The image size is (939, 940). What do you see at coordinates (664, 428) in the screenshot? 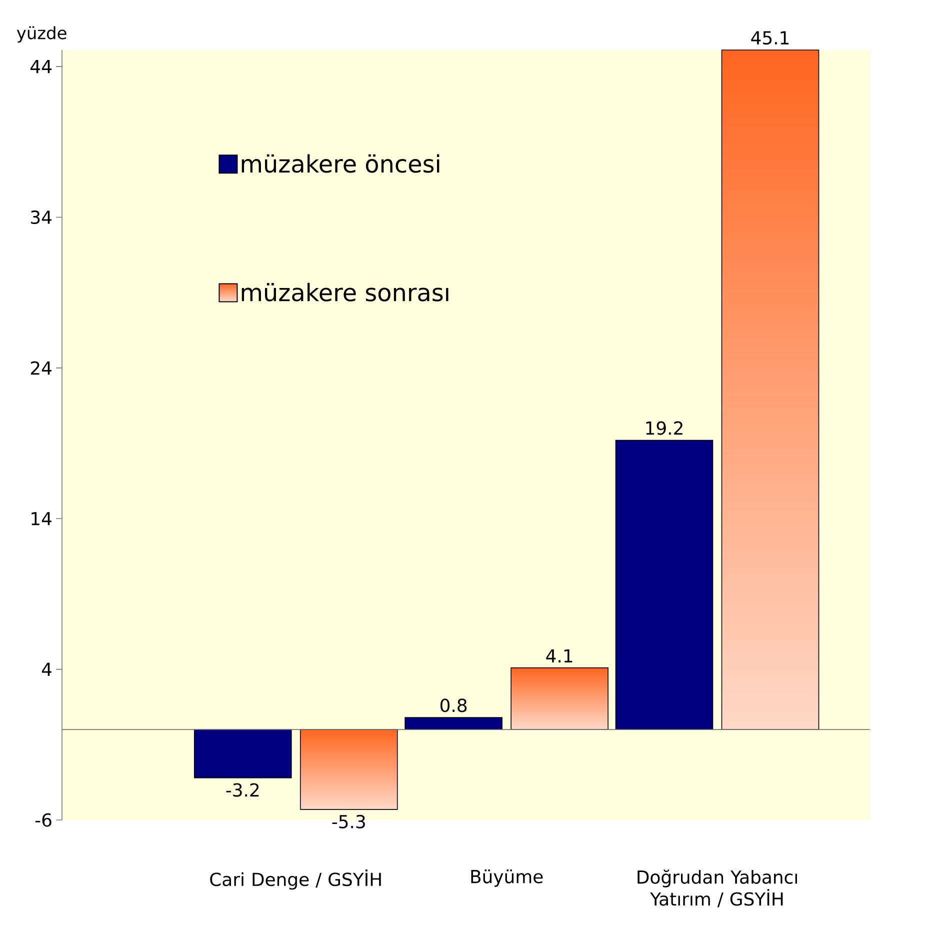
I see `data-label: 19.2` at bounding box center [664, 428].